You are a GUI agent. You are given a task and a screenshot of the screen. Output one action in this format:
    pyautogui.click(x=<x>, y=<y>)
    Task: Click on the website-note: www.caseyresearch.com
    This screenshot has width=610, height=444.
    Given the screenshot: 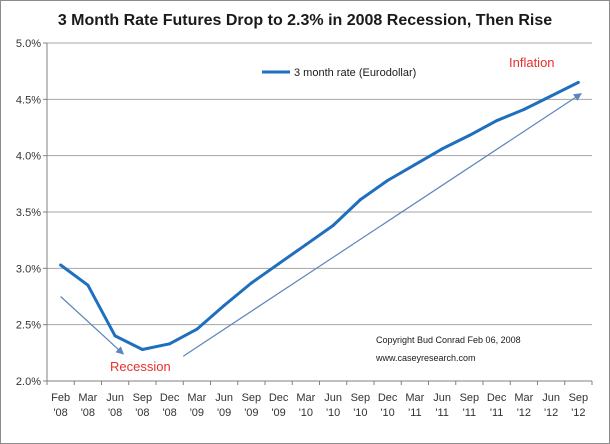 What is the action you would take?
    pyautogui.click(x=425, y=358)
    